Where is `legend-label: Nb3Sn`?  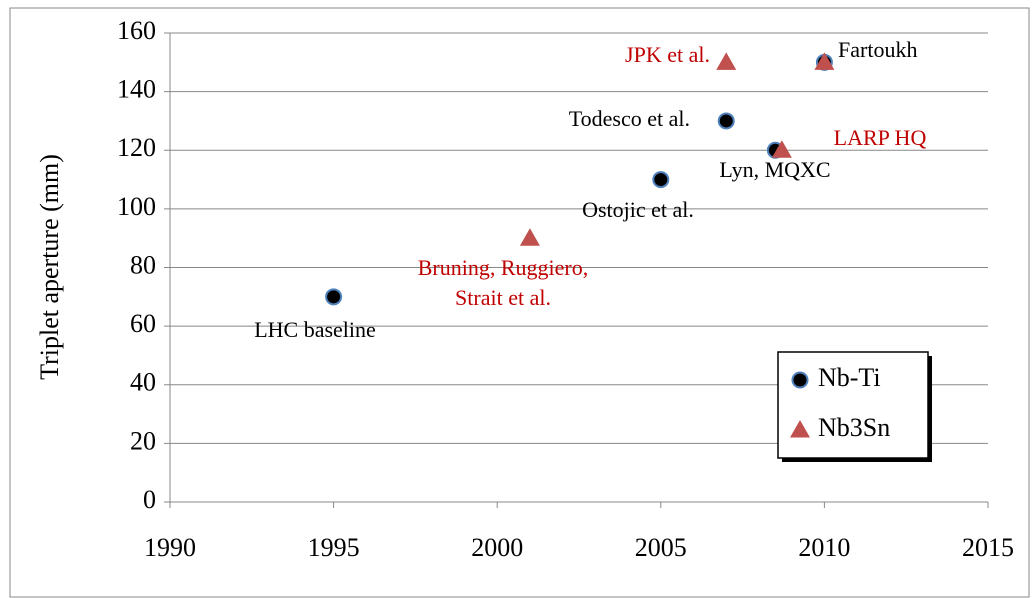 legend-label: Nb3Sn is located at coordinates (854, 427).